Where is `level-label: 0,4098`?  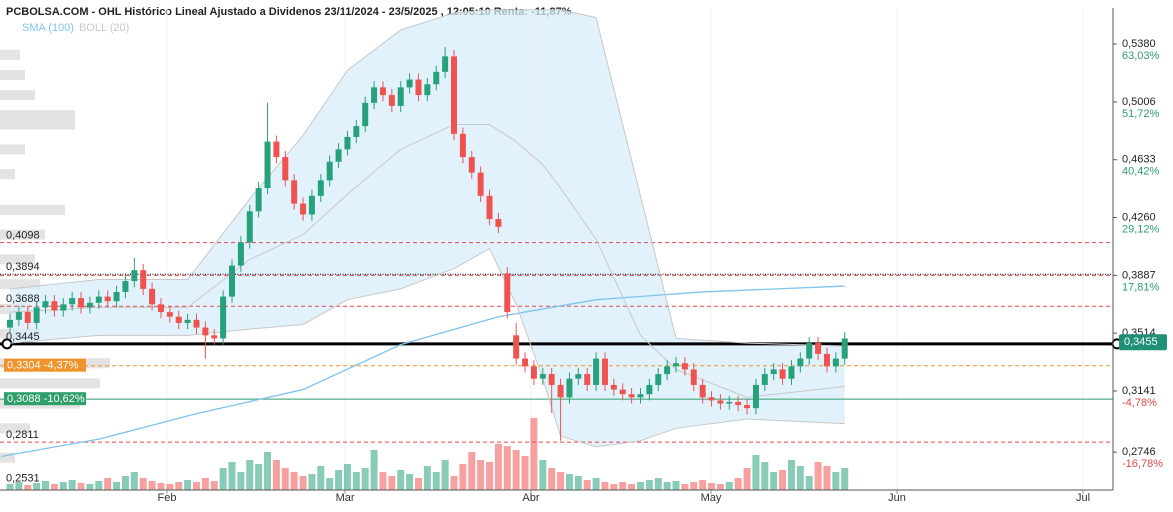 level-label: 0,4098 is located at coordinates (23, 236).